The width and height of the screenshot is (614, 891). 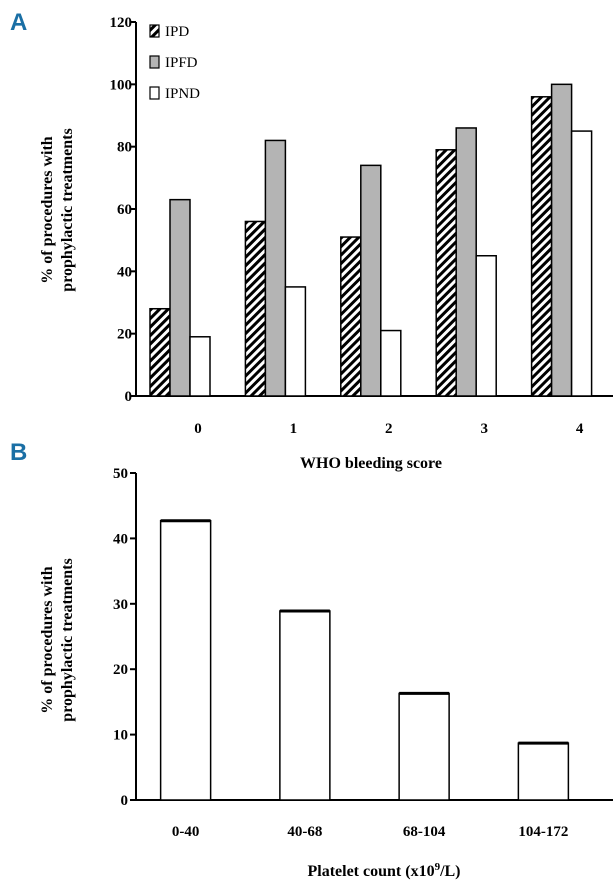 I want to click on panel-a-legend-label-ipd: IPD, so click(x=177, y=32).